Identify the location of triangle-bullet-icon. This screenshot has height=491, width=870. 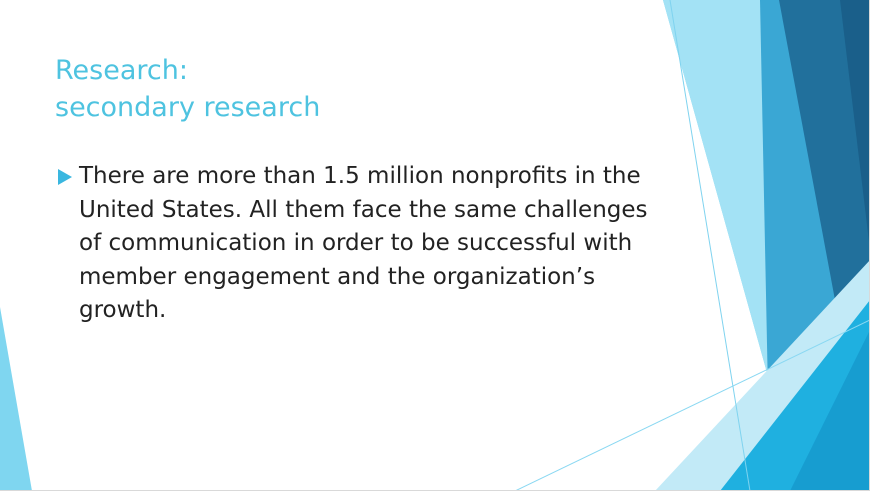
(65, 177).